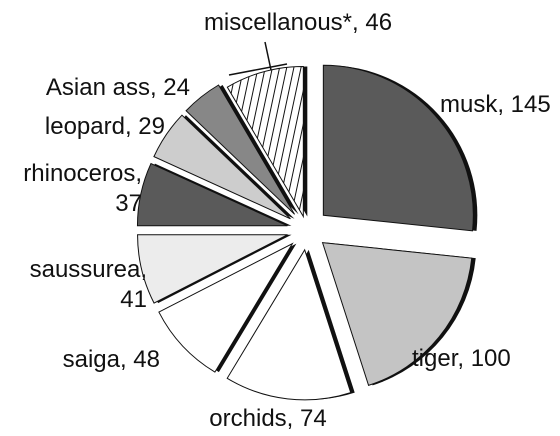 This screenshot has width=560, height=436. What do you see at coordinates (82, 173) in the screenshot?
I see `slice-label-line-rhinoceros-0: rhinoceros,` at bounding box center [82, 173].